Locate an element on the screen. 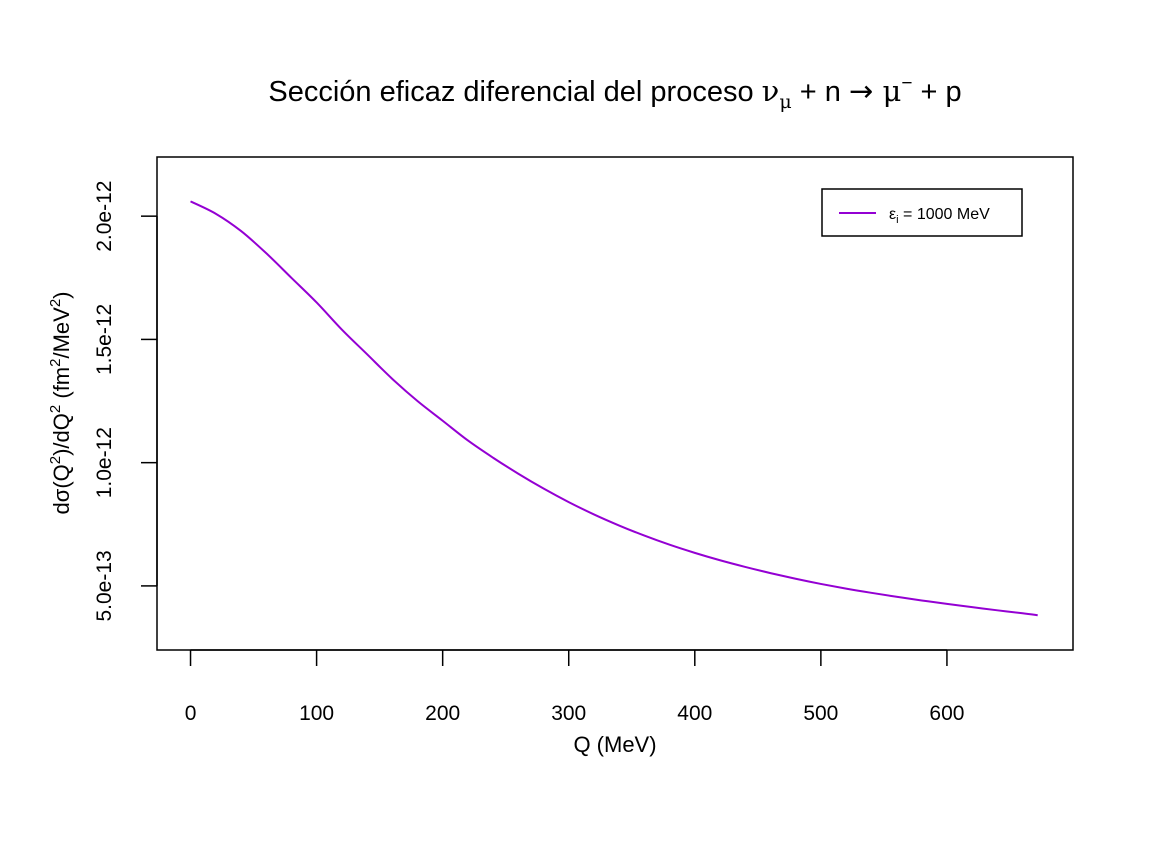 Image resolution: width=1154 pixels, height=846 pixels. legend: εi = 1000 MeV is located at coordinates (922, 212).